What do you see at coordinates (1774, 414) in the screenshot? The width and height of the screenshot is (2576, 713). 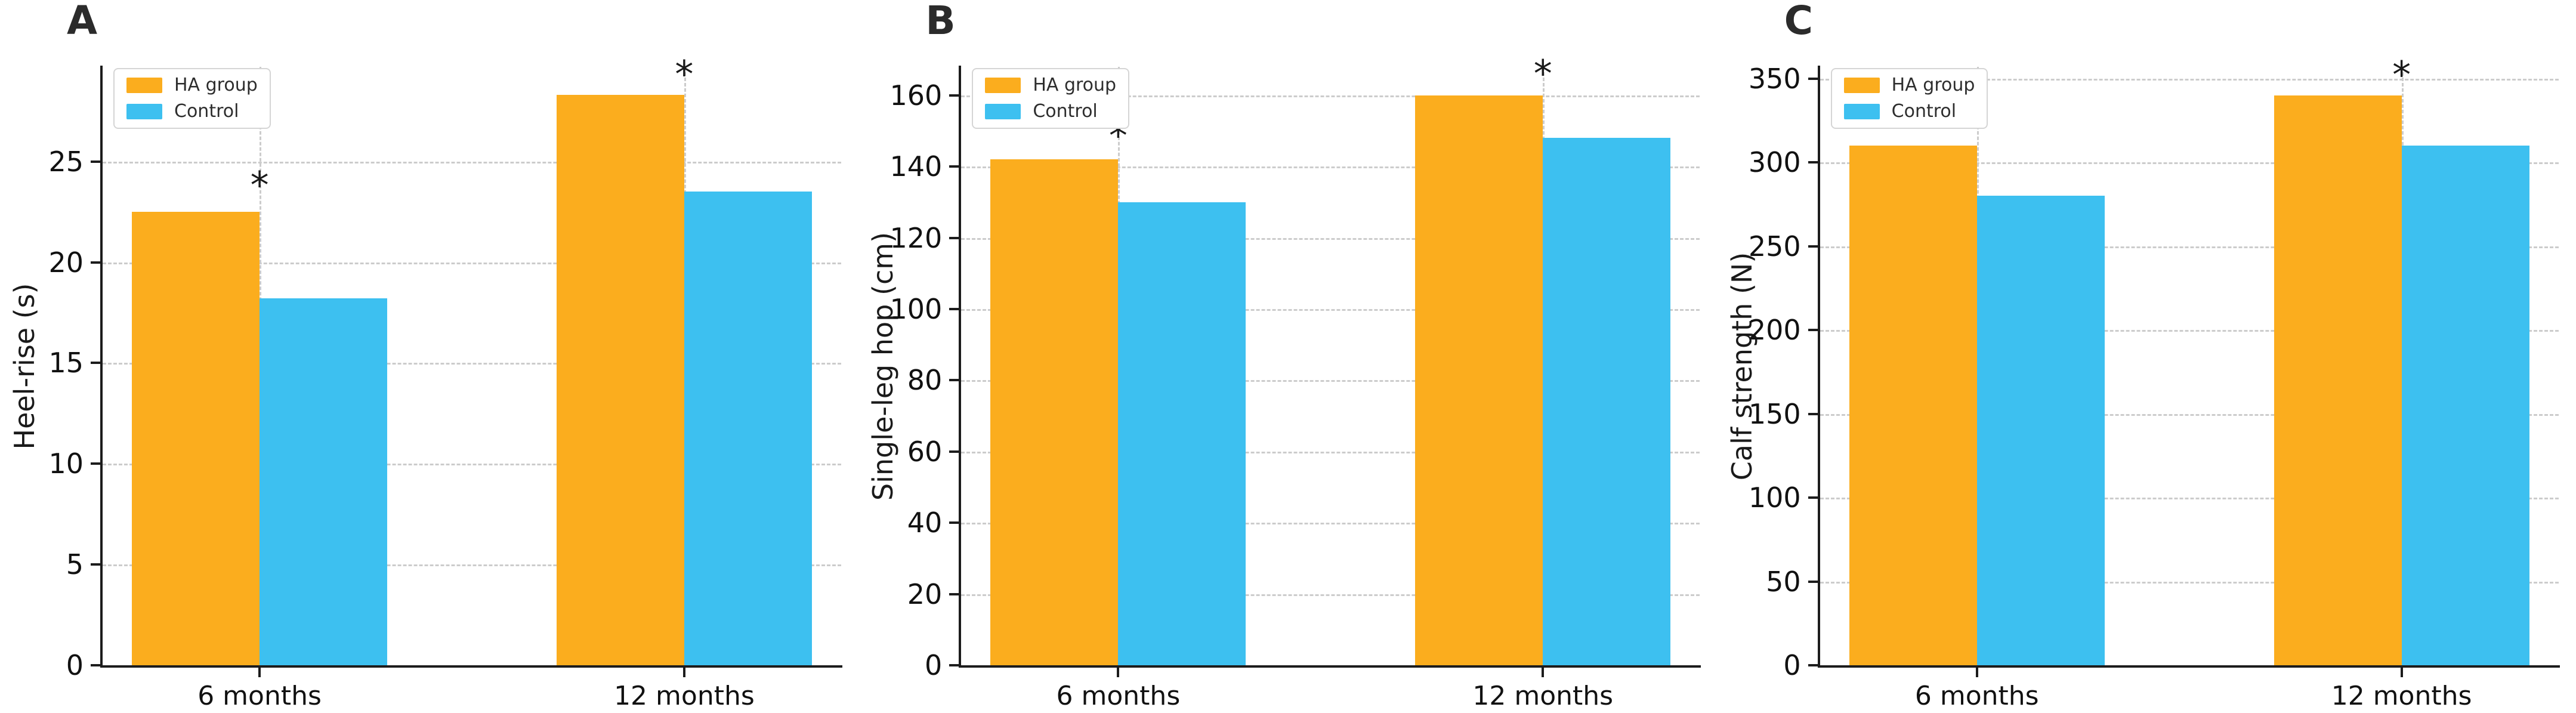 I see `y-tick-label: 150` at bounding box center [1774, 414].